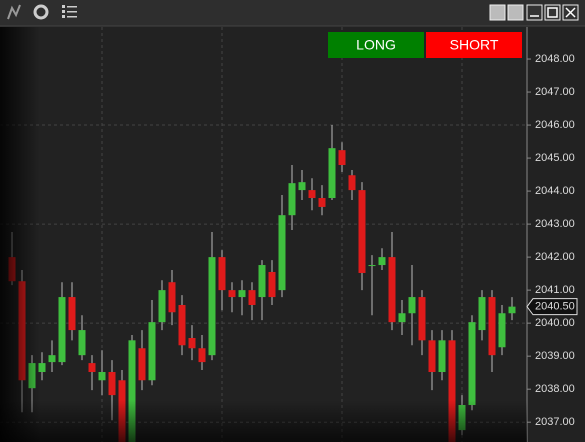 This screenshot has width=585, height=442. Describe the element at coordinates (555, 92) in the screenshot. I see `y-tick-label: 2047.00` at that location.